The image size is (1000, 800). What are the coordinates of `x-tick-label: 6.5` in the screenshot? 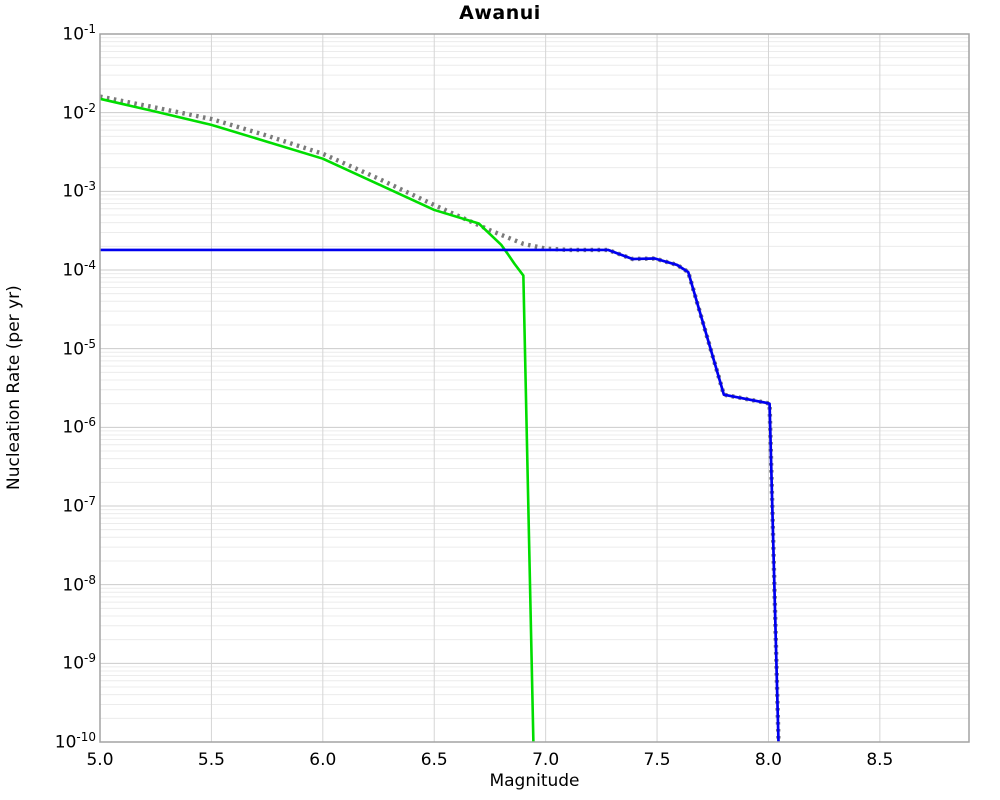 It's located at (434, 760).